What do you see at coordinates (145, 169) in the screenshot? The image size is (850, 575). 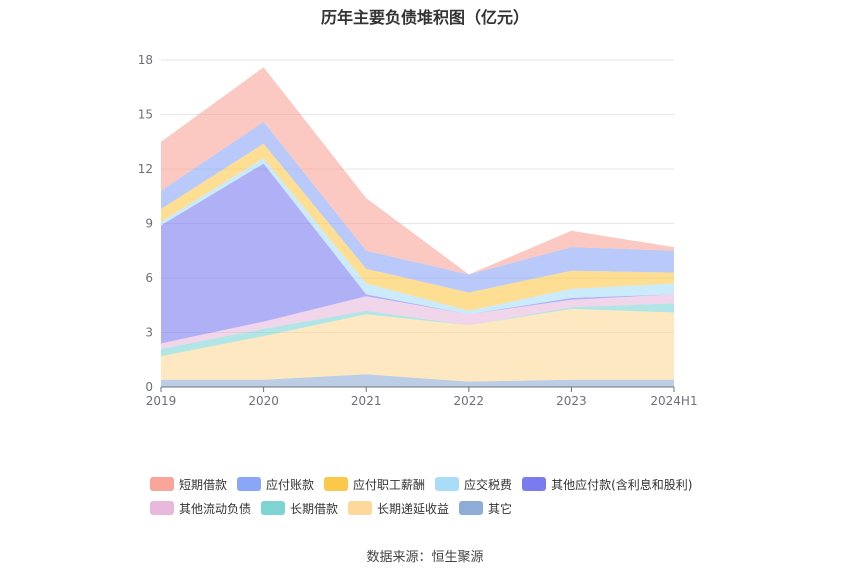 I see `y-tick-label: 12` at bounding box center [145, 169].